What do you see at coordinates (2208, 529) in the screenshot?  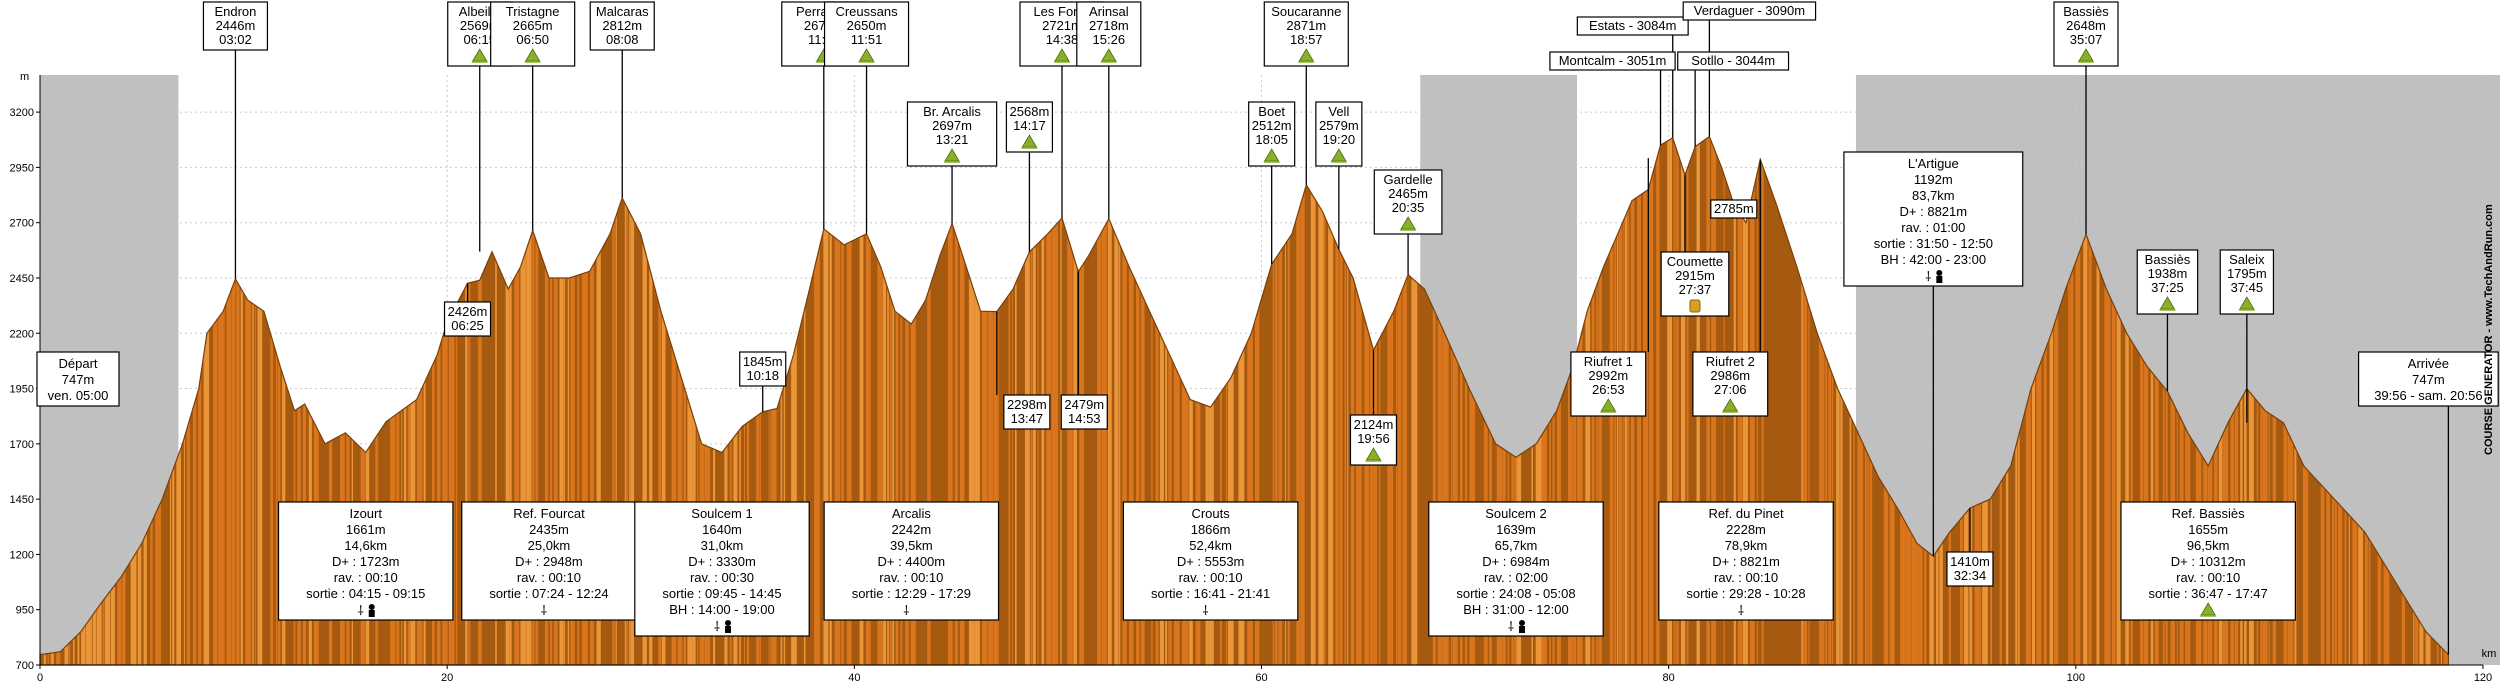 I see `aid-station-label-text: 1655m` at bounding box center [2208, 529].